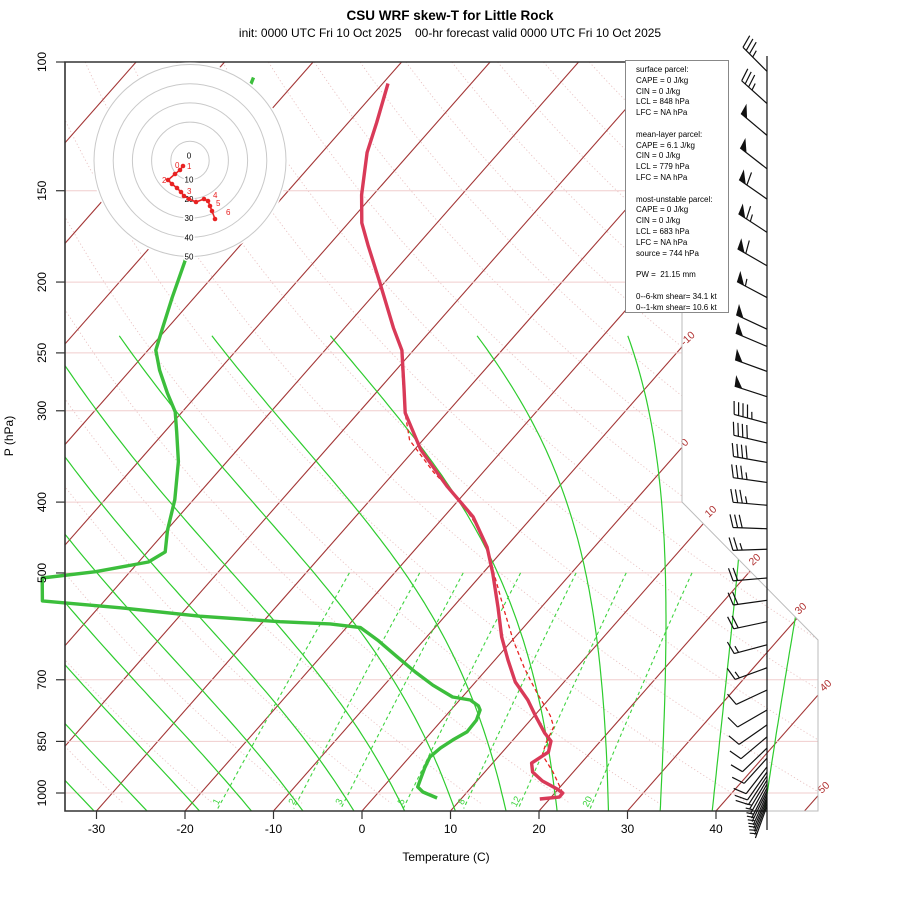  I want to click on svg-text: 20, so click(755, 559).